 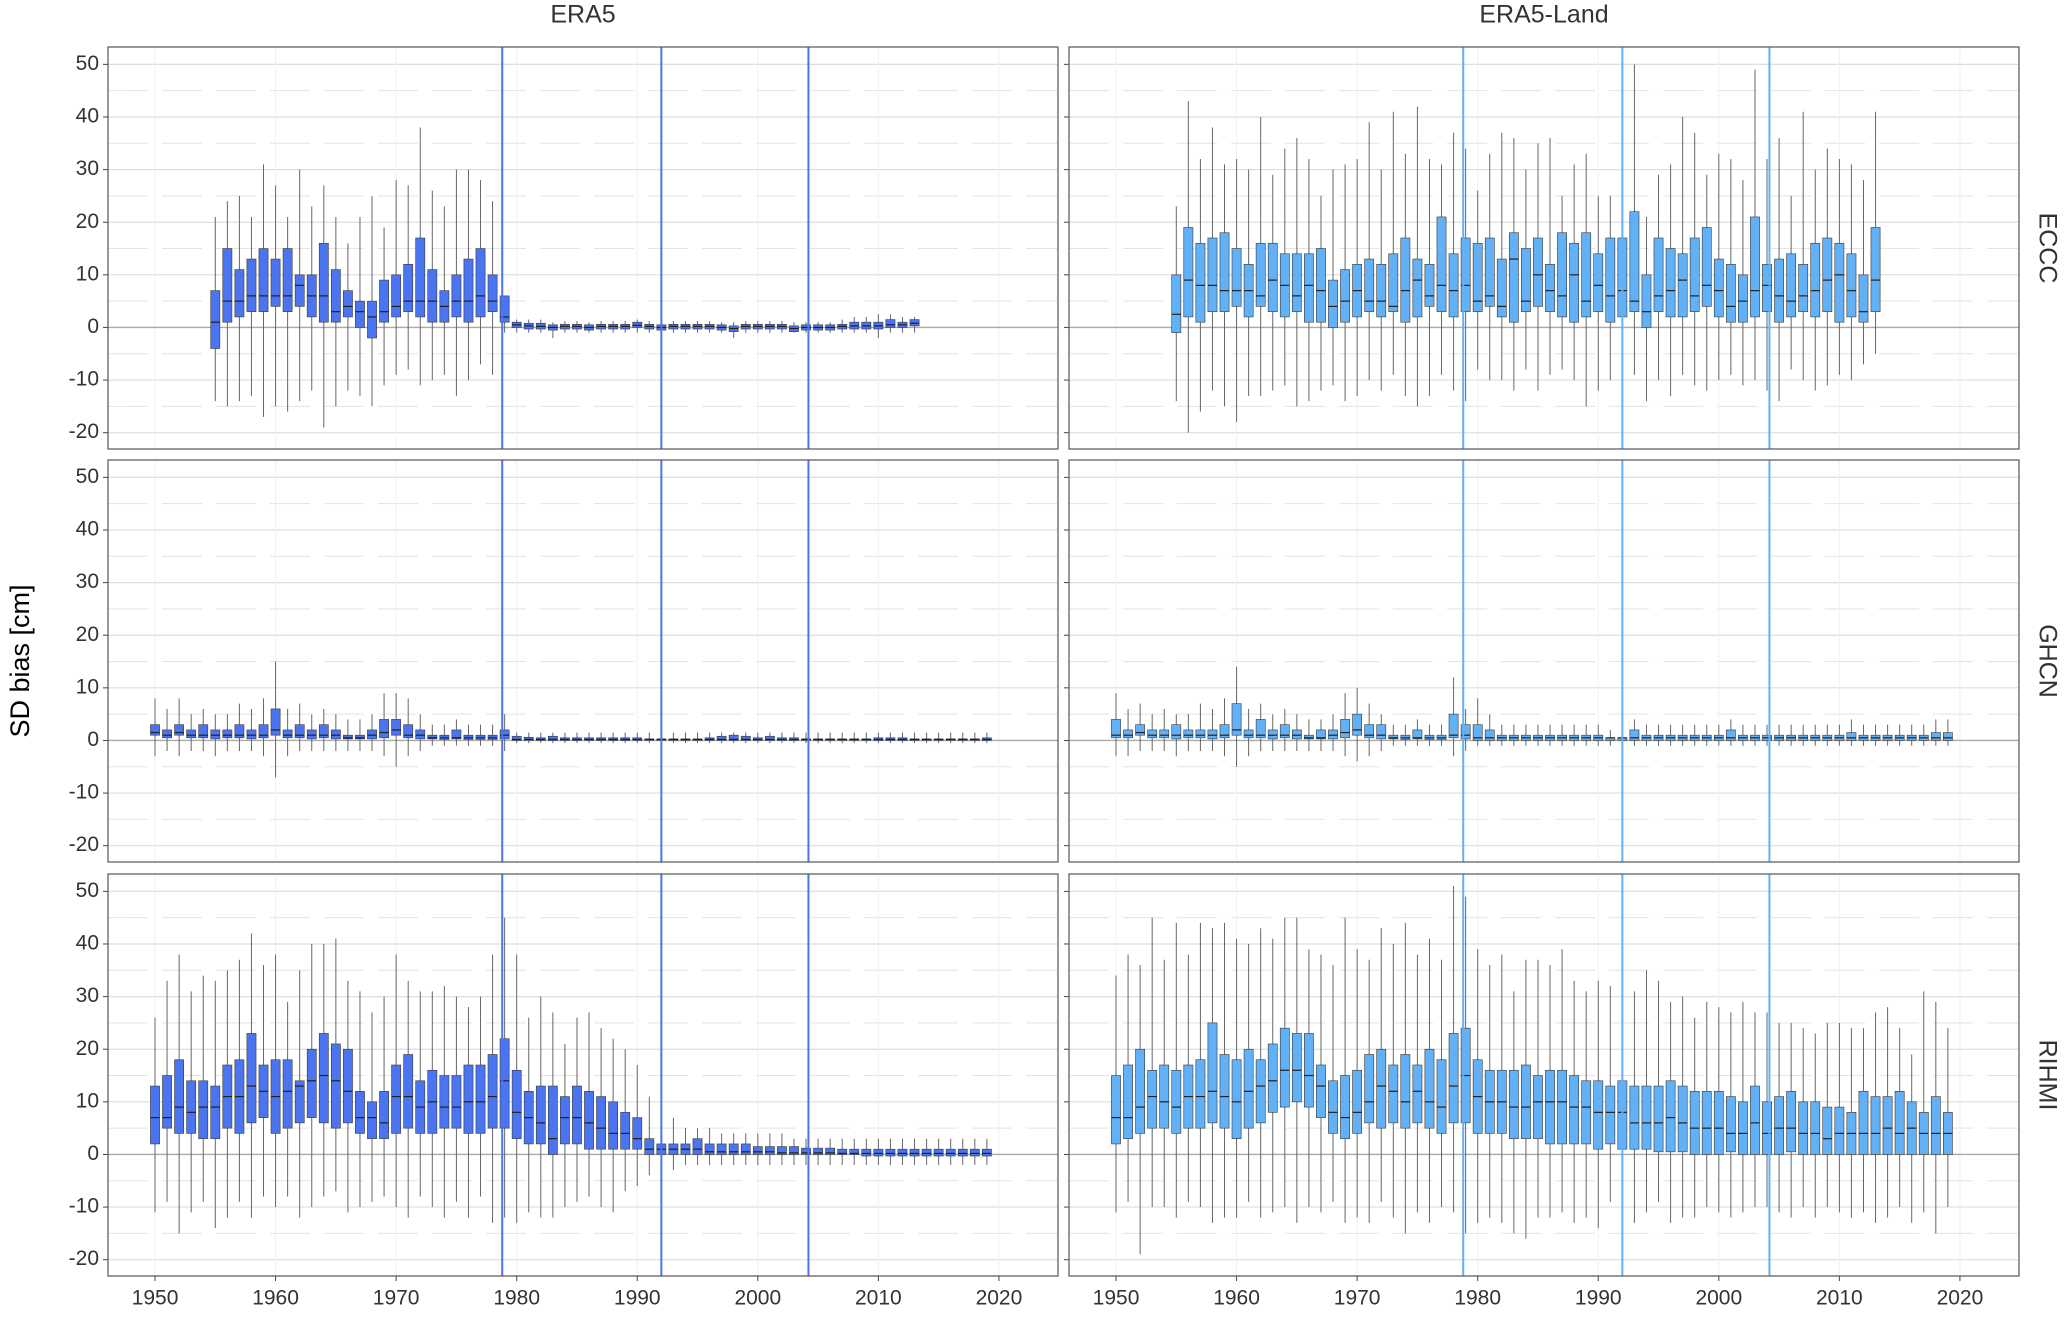 What do you see at coordinates (1543, 15) in the screenshot?
I see `column-header: ERA5-Land` at bounding box center [1543, 15].